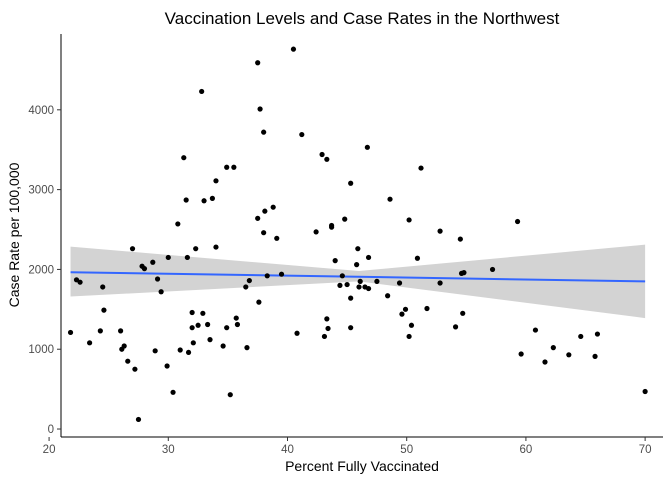  What do you see at coordinates (406, 450) in the screenshot?
I see `x-tick-label: 50` at bounding box center [406, 450].